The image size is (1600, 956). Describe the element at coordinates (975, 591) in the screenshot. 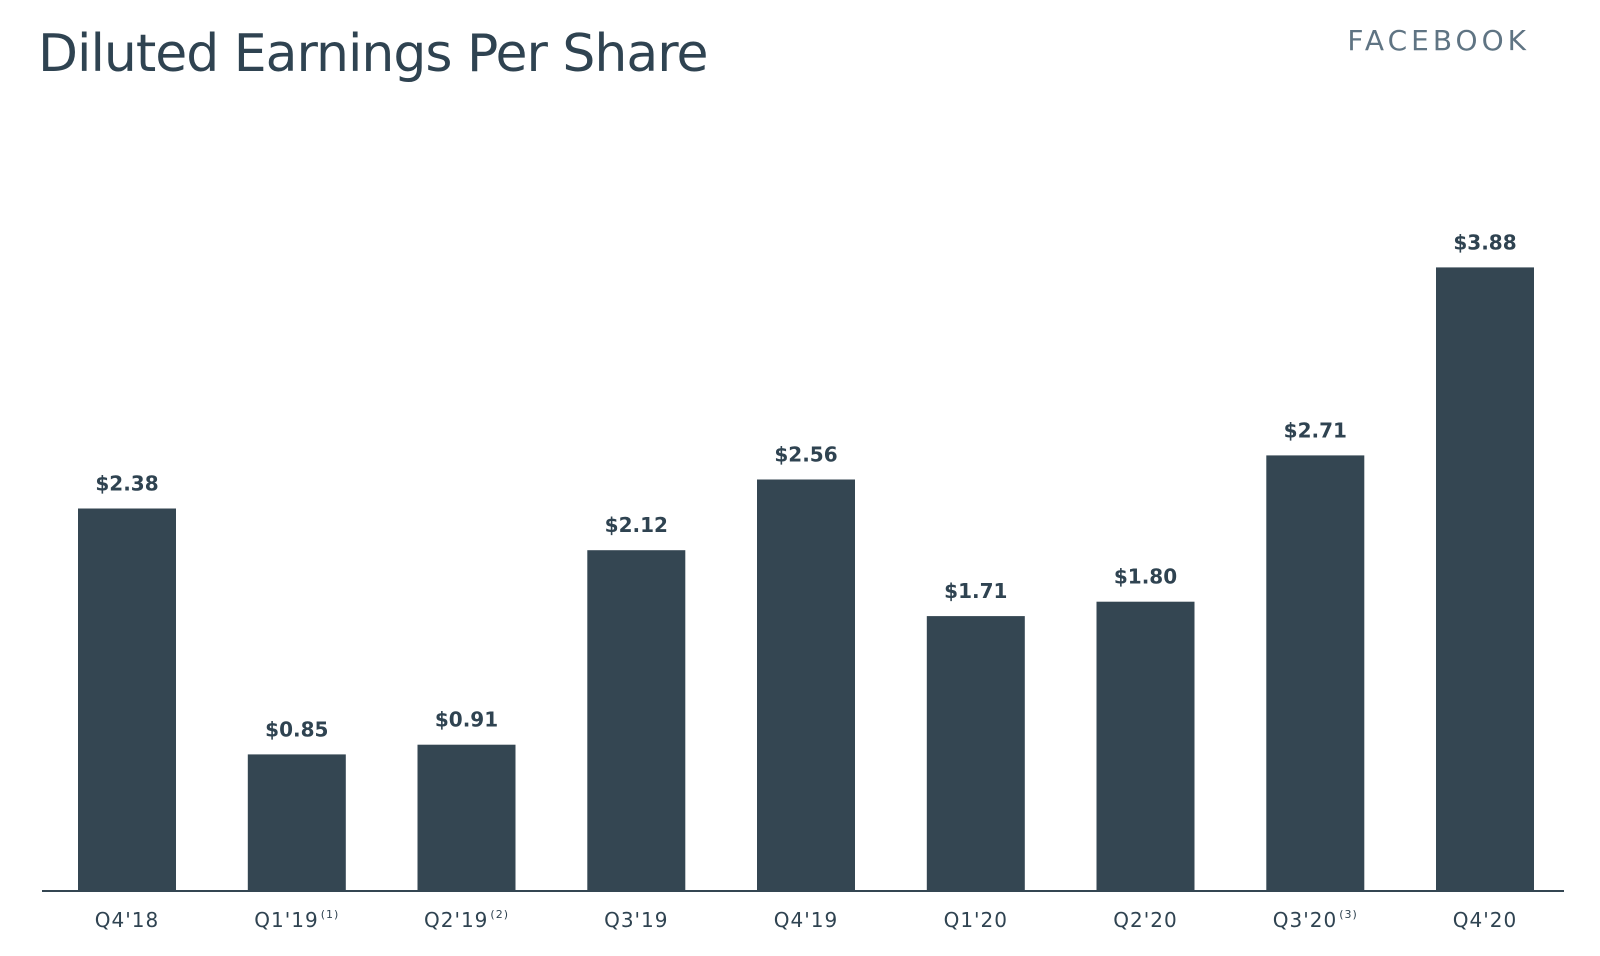

I see `data-label-6: $1.71` at that location.